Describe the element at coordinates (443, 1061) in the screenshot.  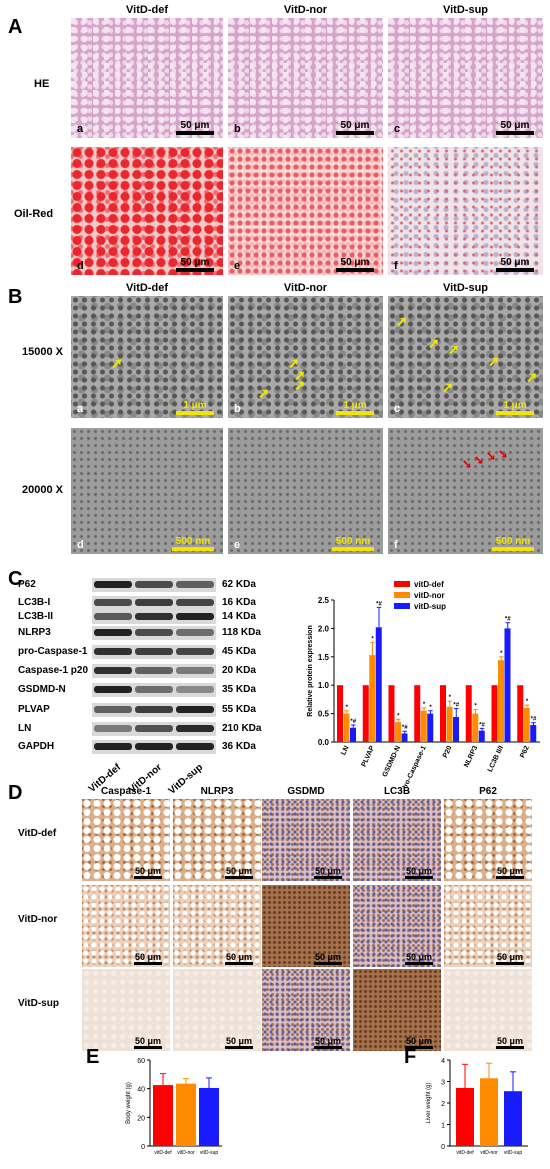
I see `y-tick-label: 4` at that location.